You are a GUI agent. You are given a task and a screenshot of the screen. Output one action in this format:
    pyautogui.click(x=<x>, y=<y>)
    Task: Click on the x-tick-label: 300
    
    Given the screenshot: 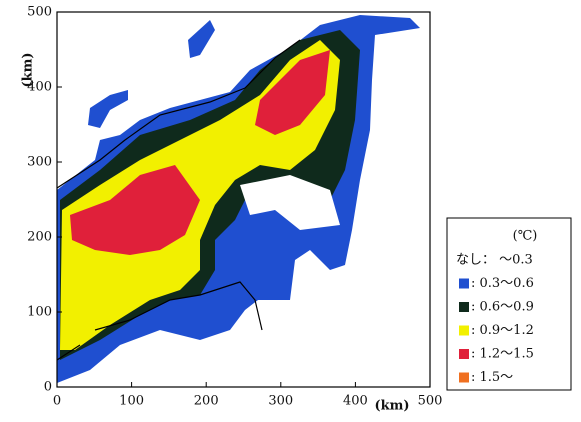 What is the action you would take?
    pyautogui.click(x=280, y=401)
    